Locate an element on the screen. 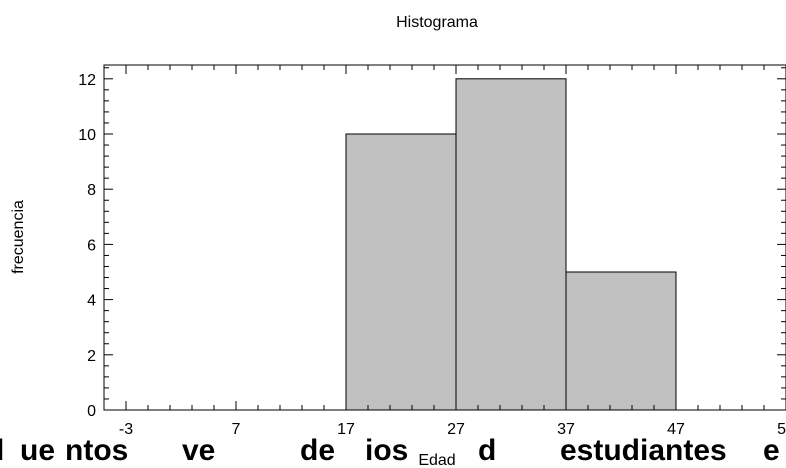 The height and width of the screenshot is (468, 786). x-tick-label: 27 is located at coordinates (456, 429).